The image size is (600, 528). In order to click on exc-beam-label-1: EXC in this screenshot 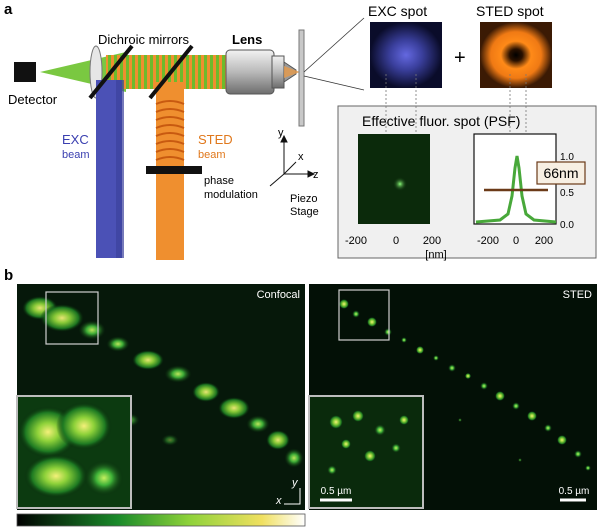, I will do `click(75, 139)`.